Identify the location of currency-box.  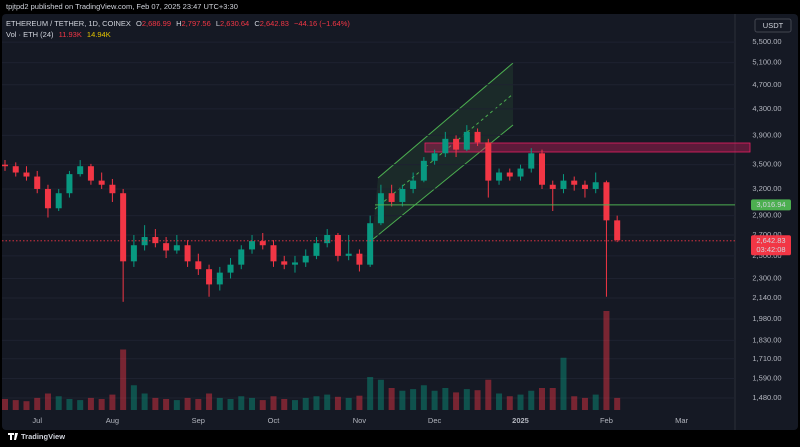
(773, 25).